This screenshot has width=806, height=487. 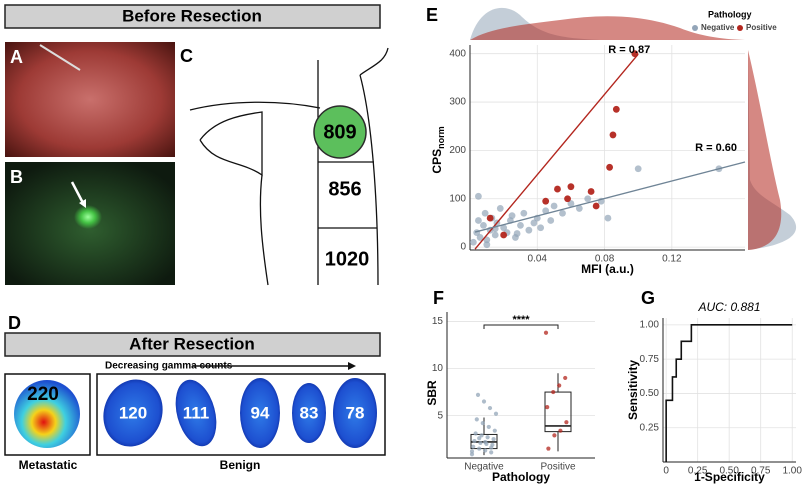 I want to click on y-label-sub: norm, so click(x=441, y=137).